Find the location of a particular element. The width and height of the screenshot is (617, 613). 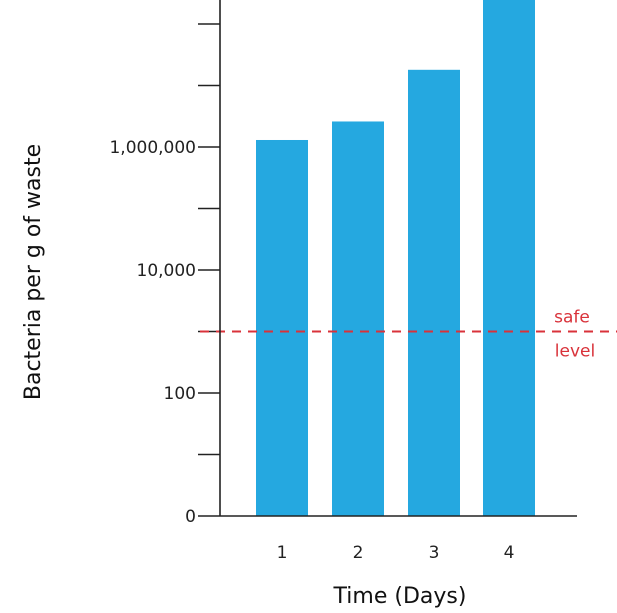

y-tick-label: 0 is located at coordinates (190, 517).